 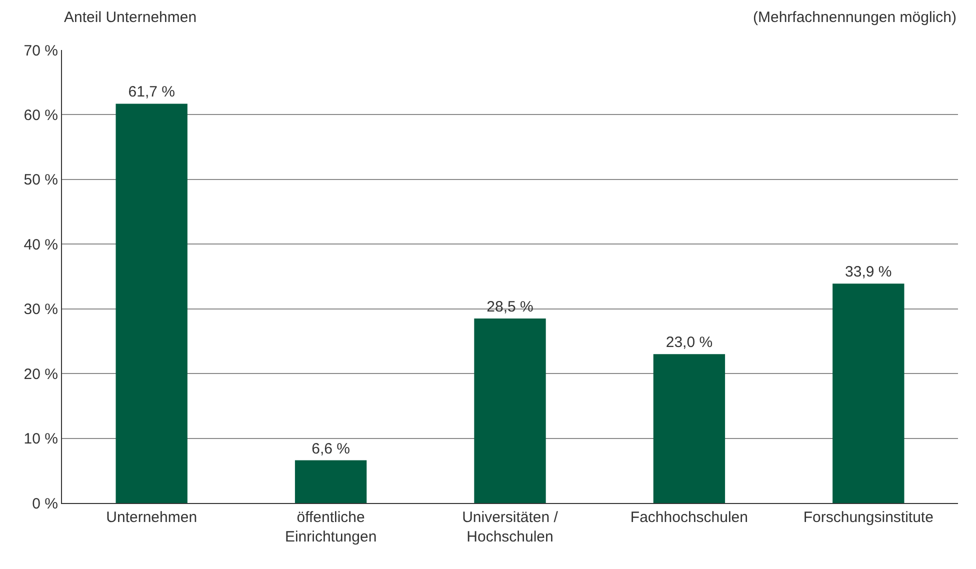 What do you see at coordinates (41, 115) in the screenshot?
I see `y-tick-label: 60 %` at bounding box center [41, 115].